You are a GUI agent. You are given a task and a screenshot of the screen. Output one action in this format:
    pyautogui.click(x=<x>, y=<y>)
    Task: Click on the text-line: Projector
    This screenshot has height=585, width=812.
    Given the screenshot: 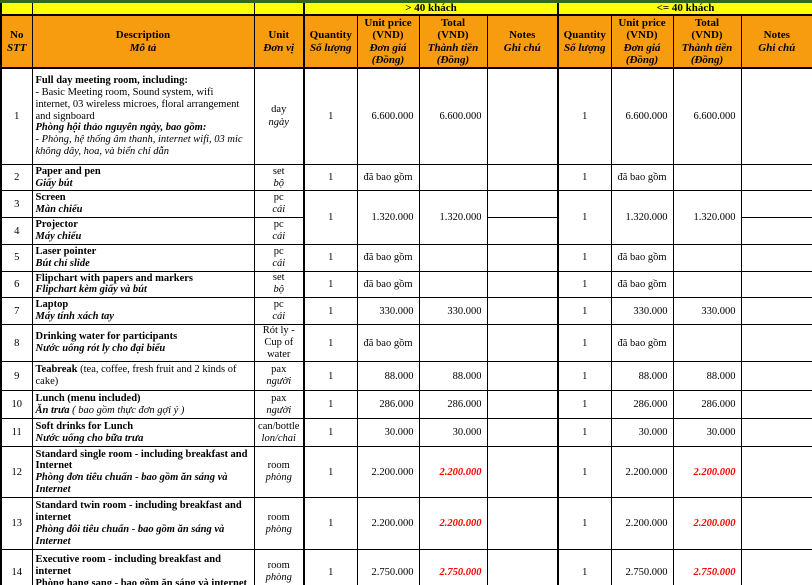 What is the action you would take?
    pyautogui.click(x=143, y=225)
    